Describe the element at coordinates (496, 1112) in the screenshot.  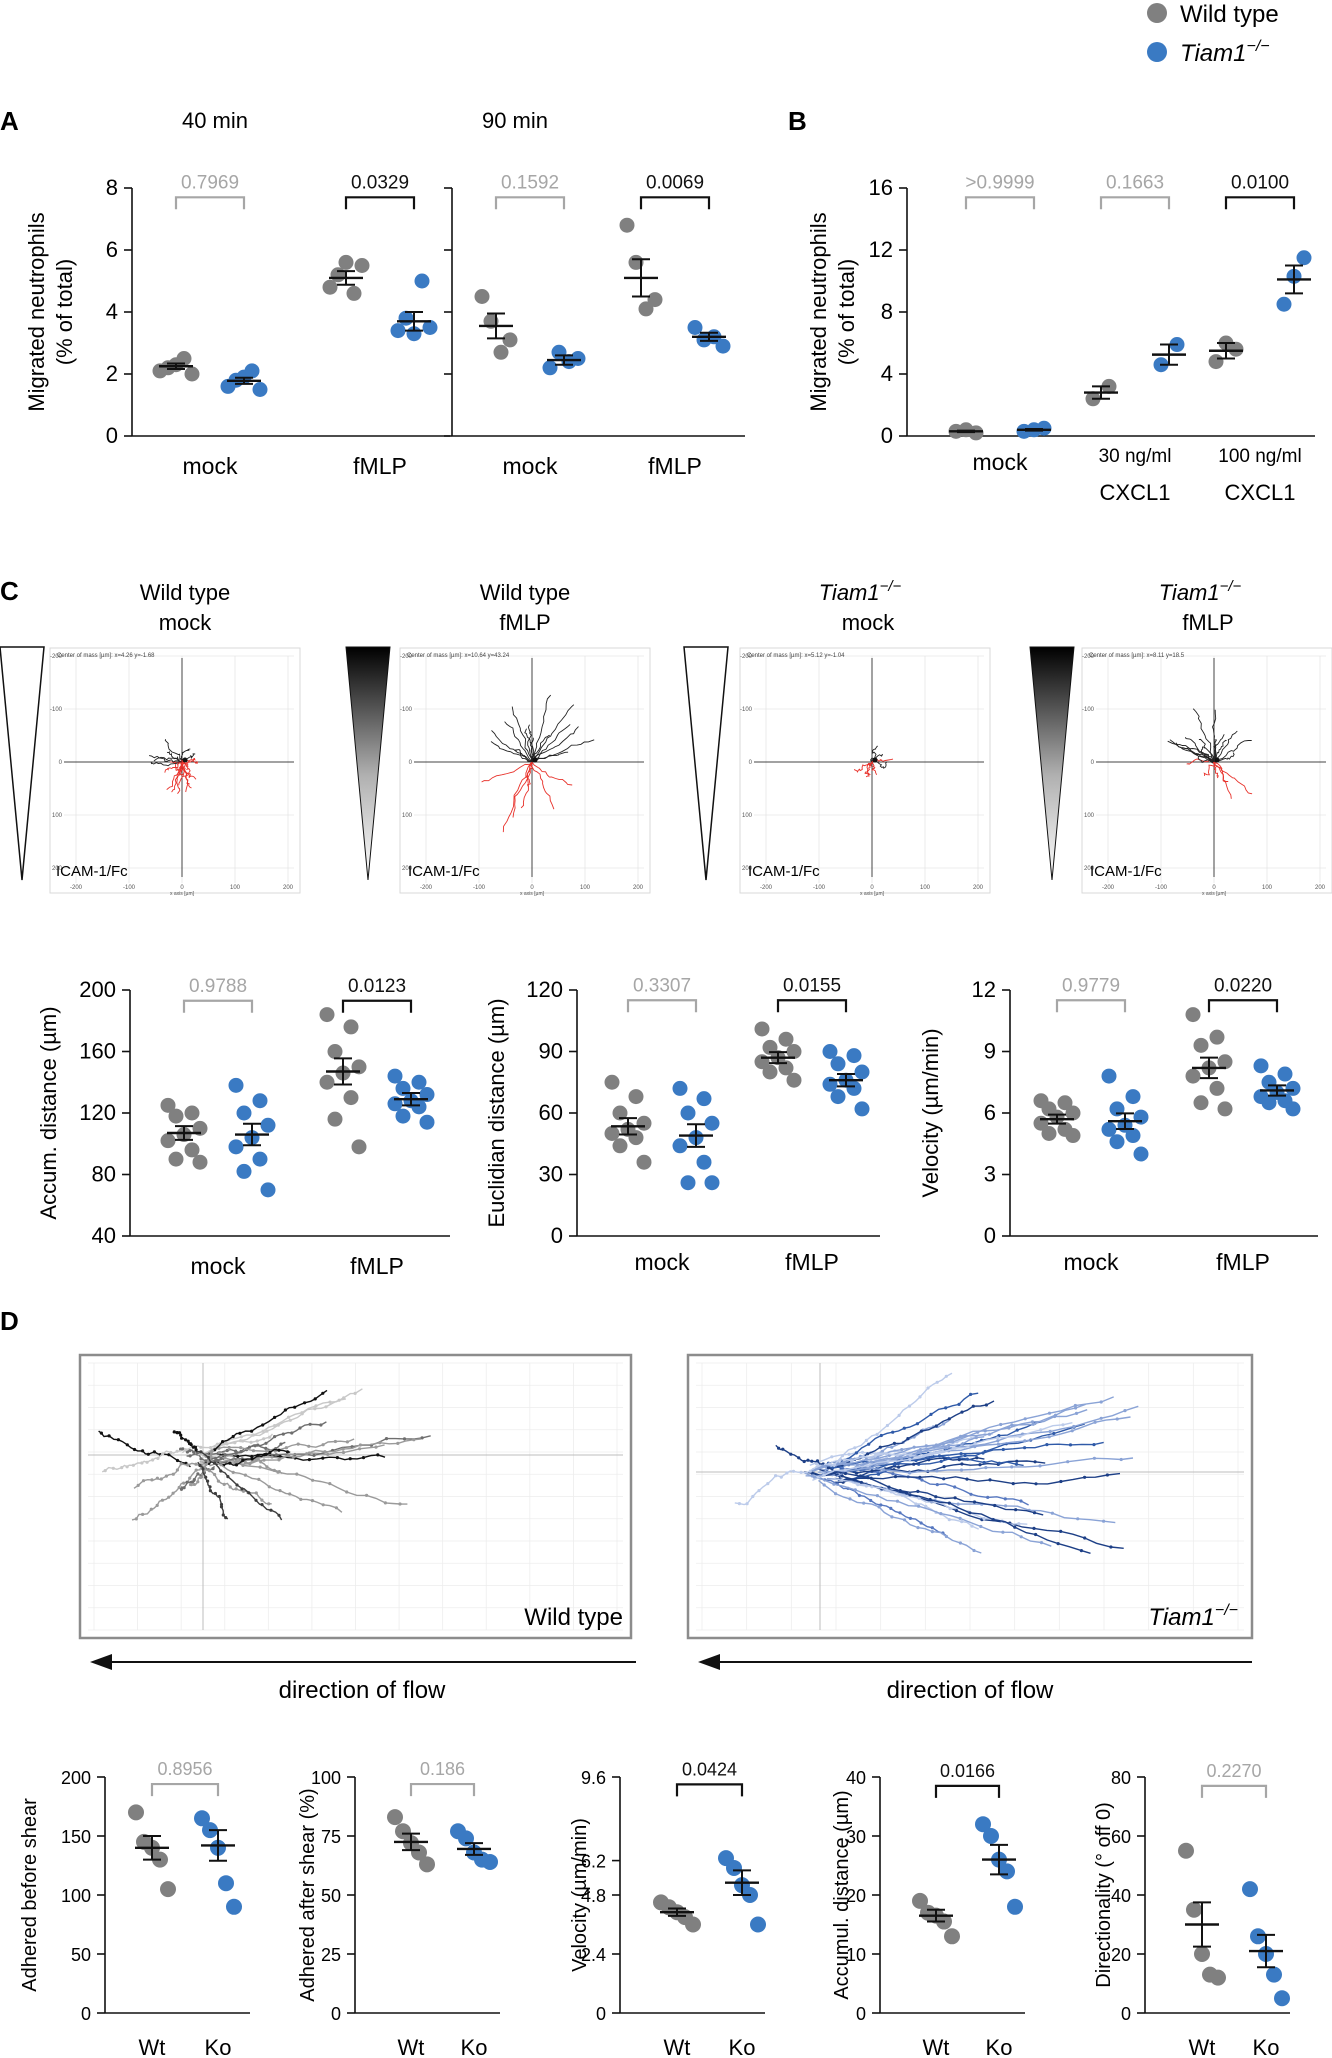
I see `y-axis-label: Euclidian distance (µm)` at that location.